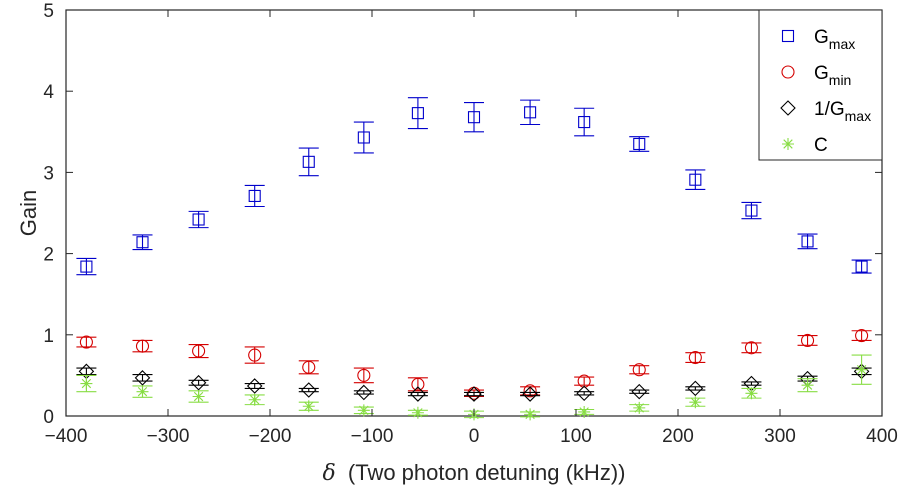 The image size is (913, 495). What do you see at coordinates (28, 213) in the screenshot?
I see `y-axis-label: Gain` at bounding box center [28, 213].